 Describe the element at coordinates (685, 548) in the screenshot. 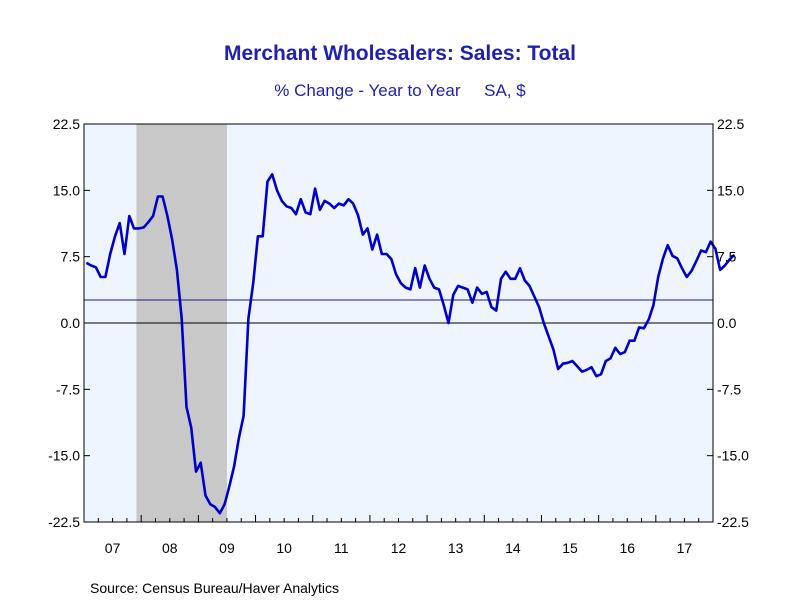

I see `x-tick-label: 17` at that location.